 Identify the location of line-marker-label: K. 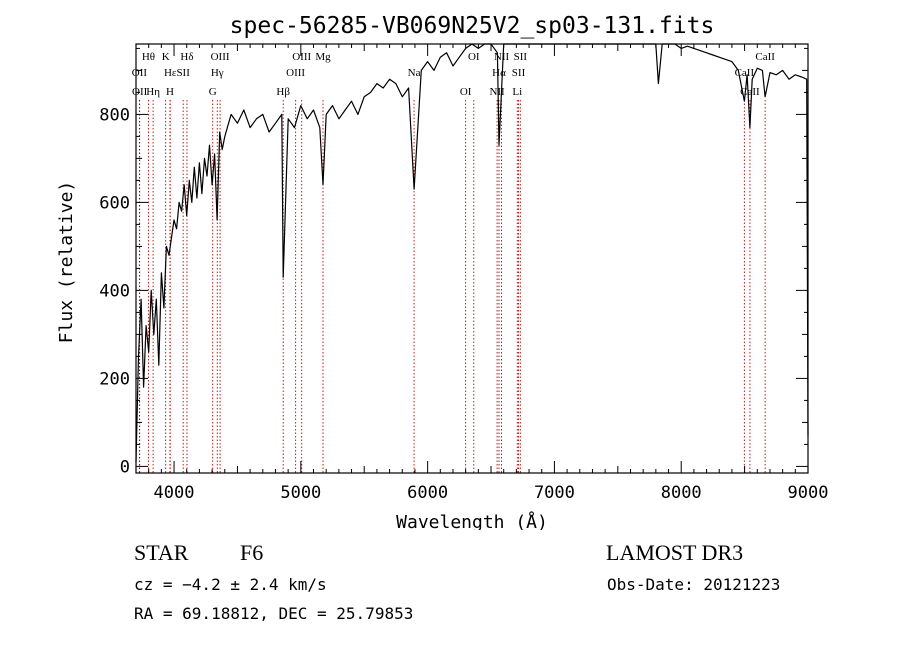
(166, 57).